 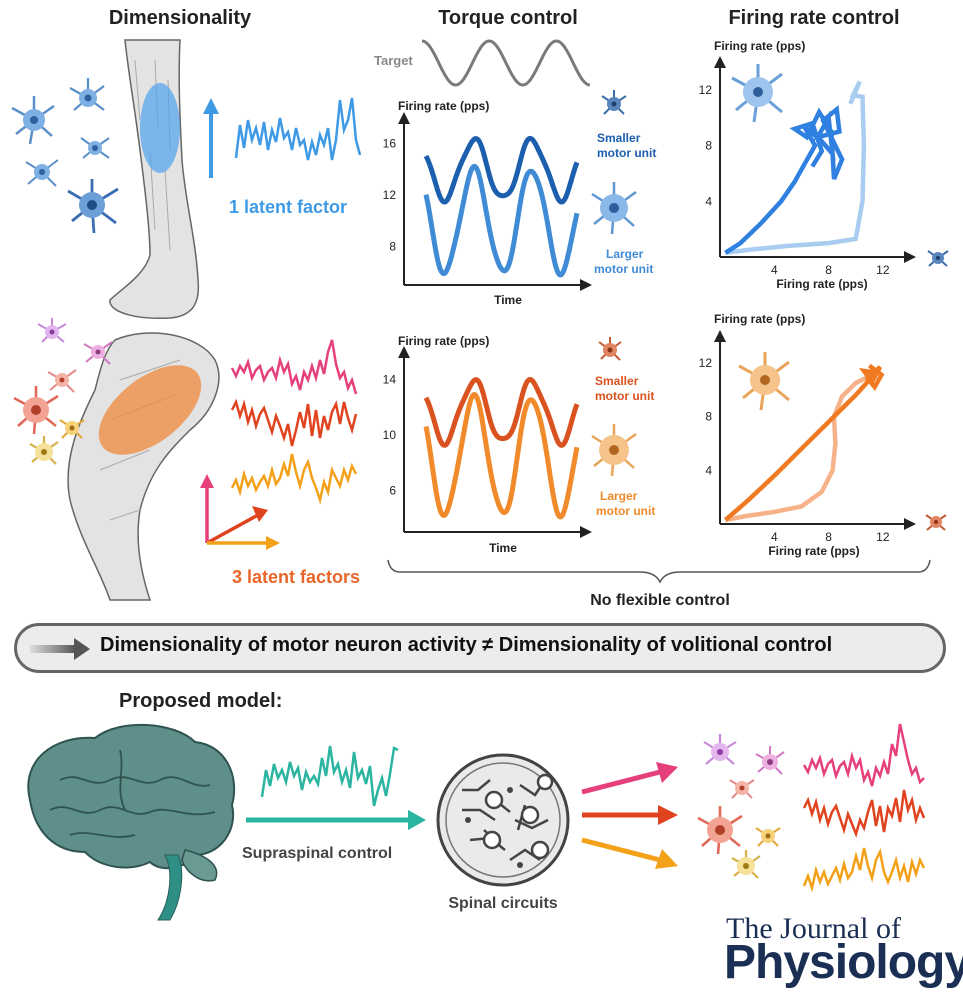 I want to click on neurons-warm-cluster, so click(x=63, y=391).